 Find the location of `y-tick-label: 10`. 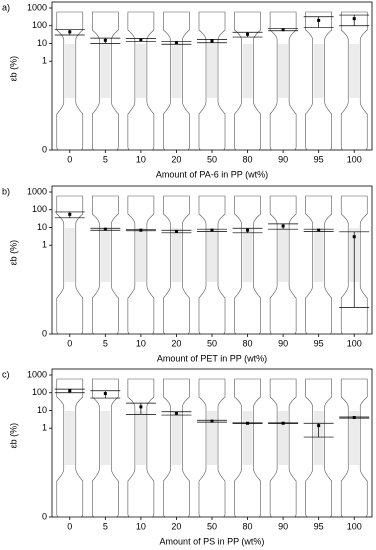

y-tick-label: 10 is located at coordinates (42, 227).